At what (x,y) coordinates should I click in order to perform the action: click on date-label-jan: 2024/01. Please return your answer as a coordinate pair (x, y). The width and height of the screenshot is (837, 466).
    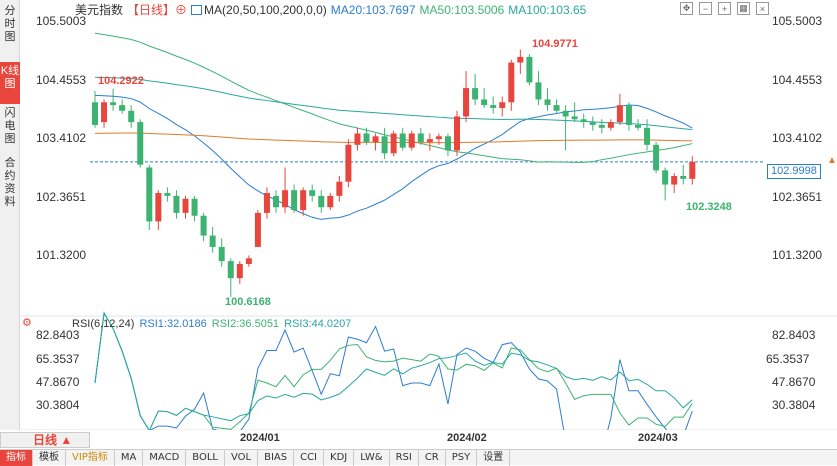
    Looking at the image, I should click on (260, 438).